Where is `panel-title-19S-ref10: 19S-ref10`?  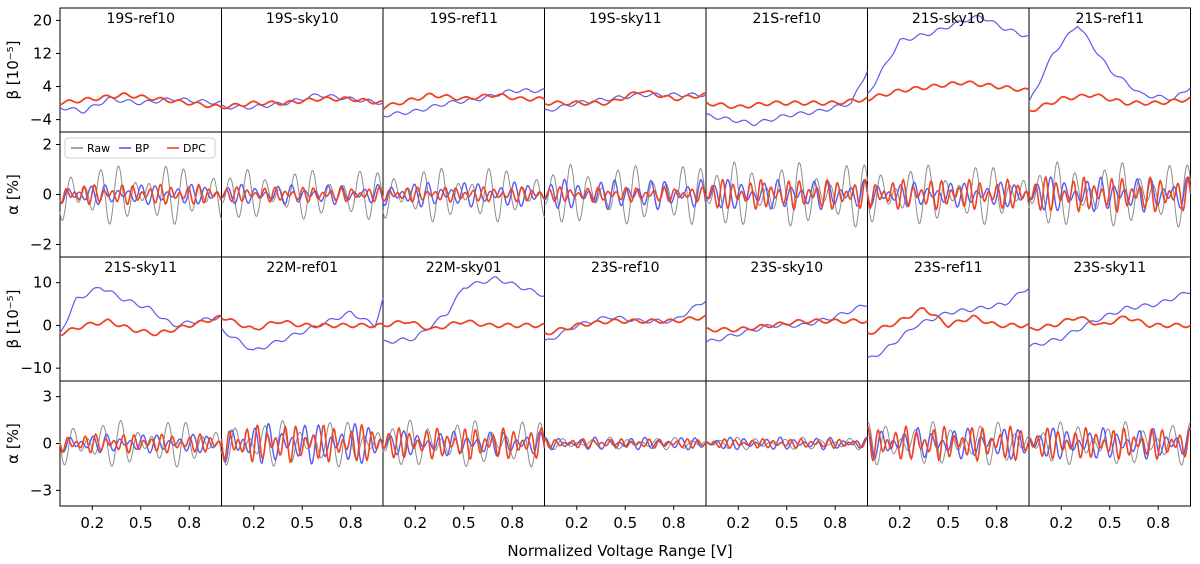 panel-title-19S-ref10: 19S-ref10 is located at coordinates (140, 19).